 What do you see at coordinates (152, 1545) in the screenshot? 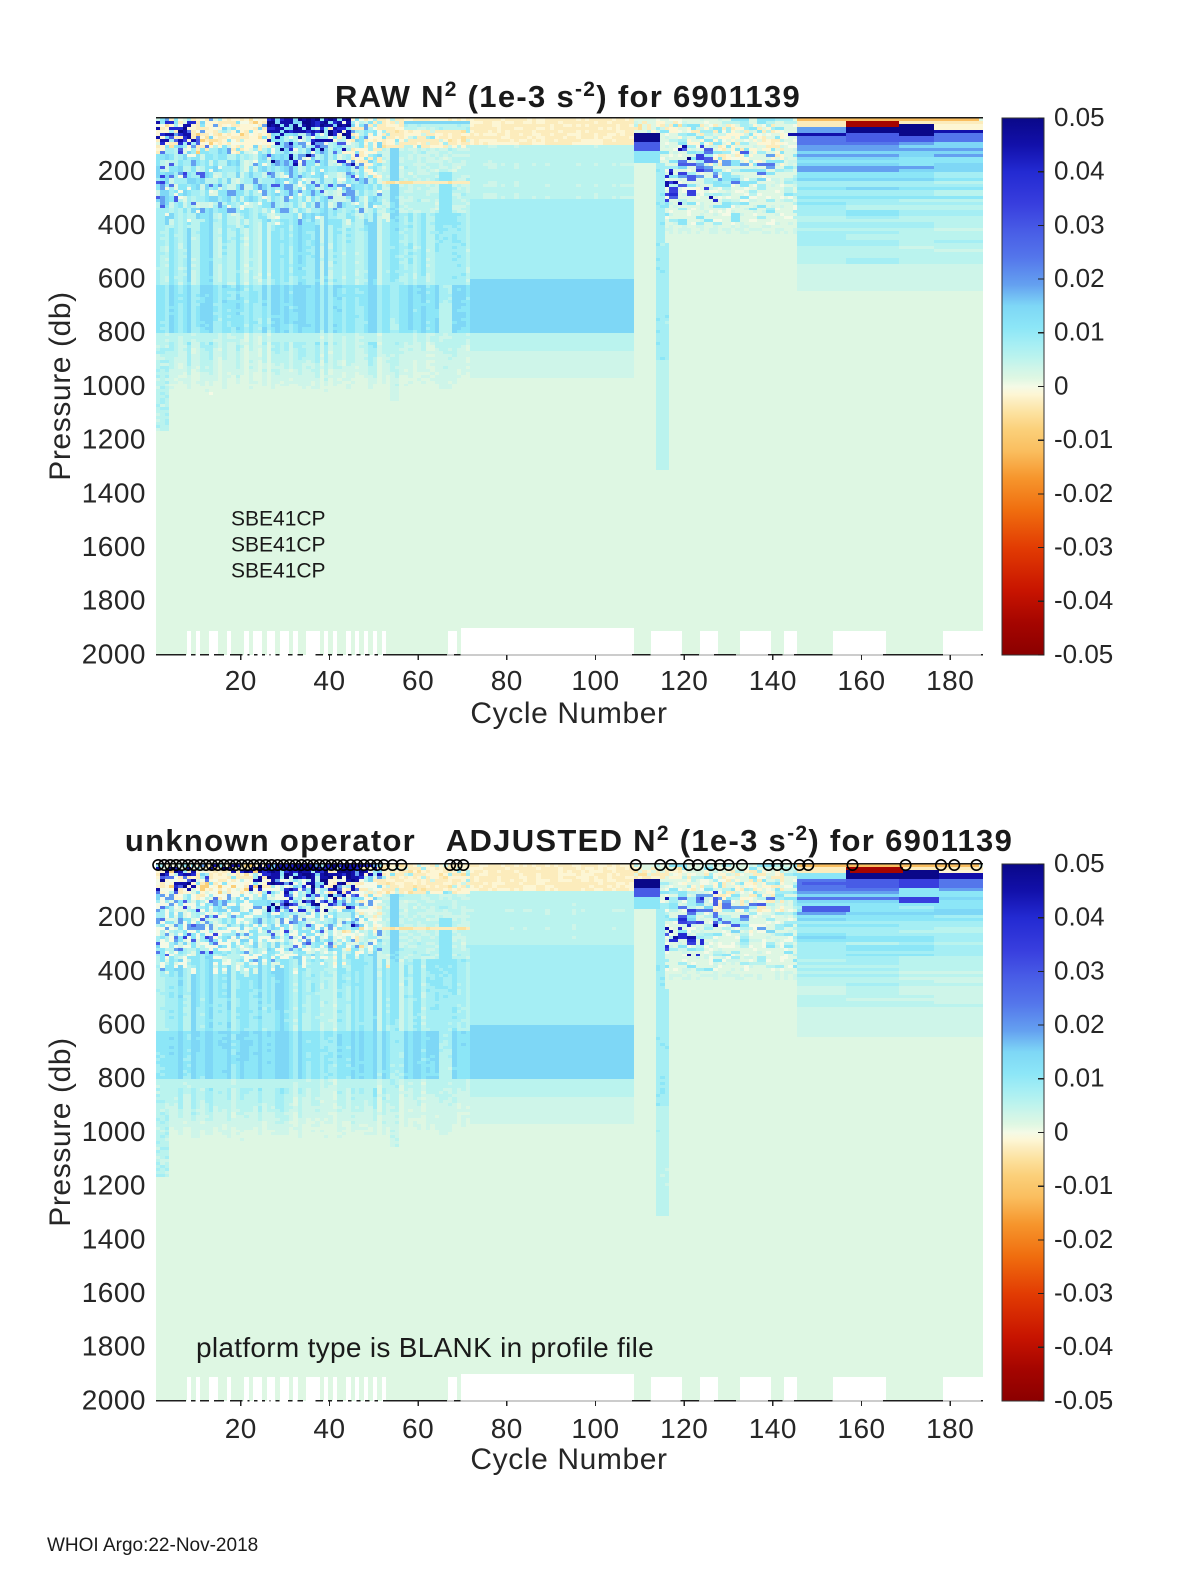
I see `svg-text: WHOI Argo:22-Nov-2018` at bounding box center [152, 1545].